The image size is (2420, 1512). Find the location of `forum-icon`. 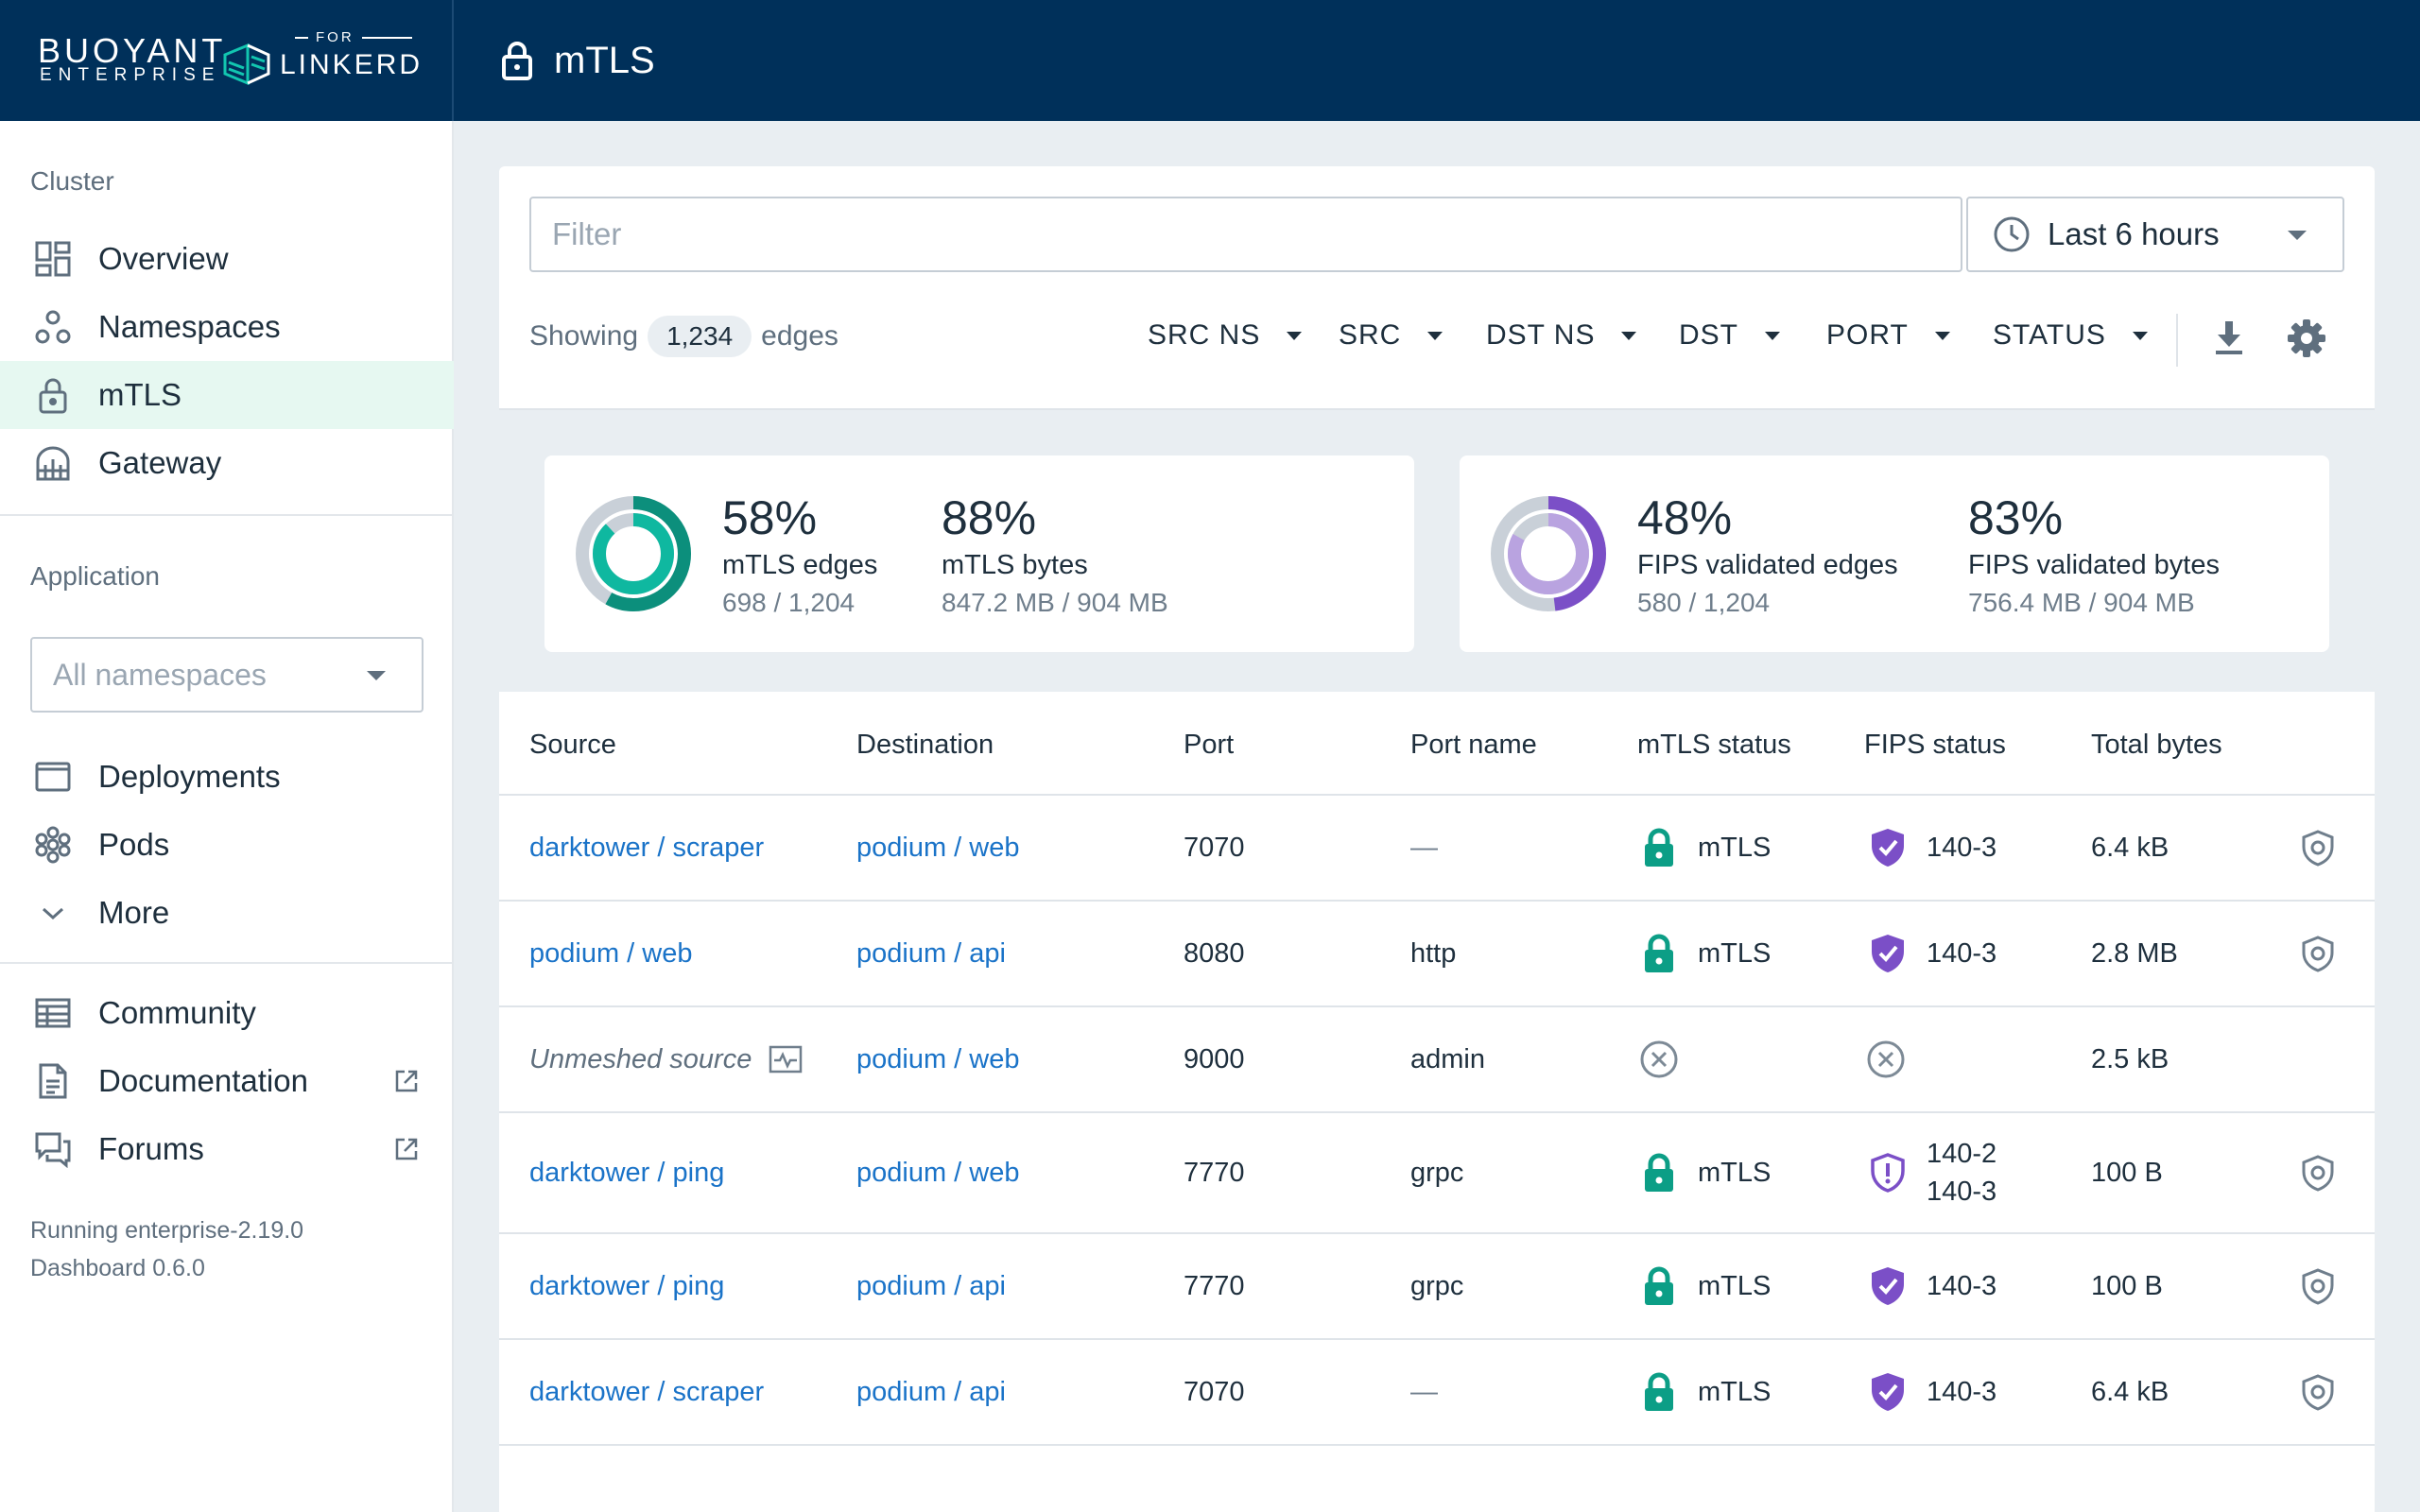

forum-icon is located at coordinates (53, 1149).